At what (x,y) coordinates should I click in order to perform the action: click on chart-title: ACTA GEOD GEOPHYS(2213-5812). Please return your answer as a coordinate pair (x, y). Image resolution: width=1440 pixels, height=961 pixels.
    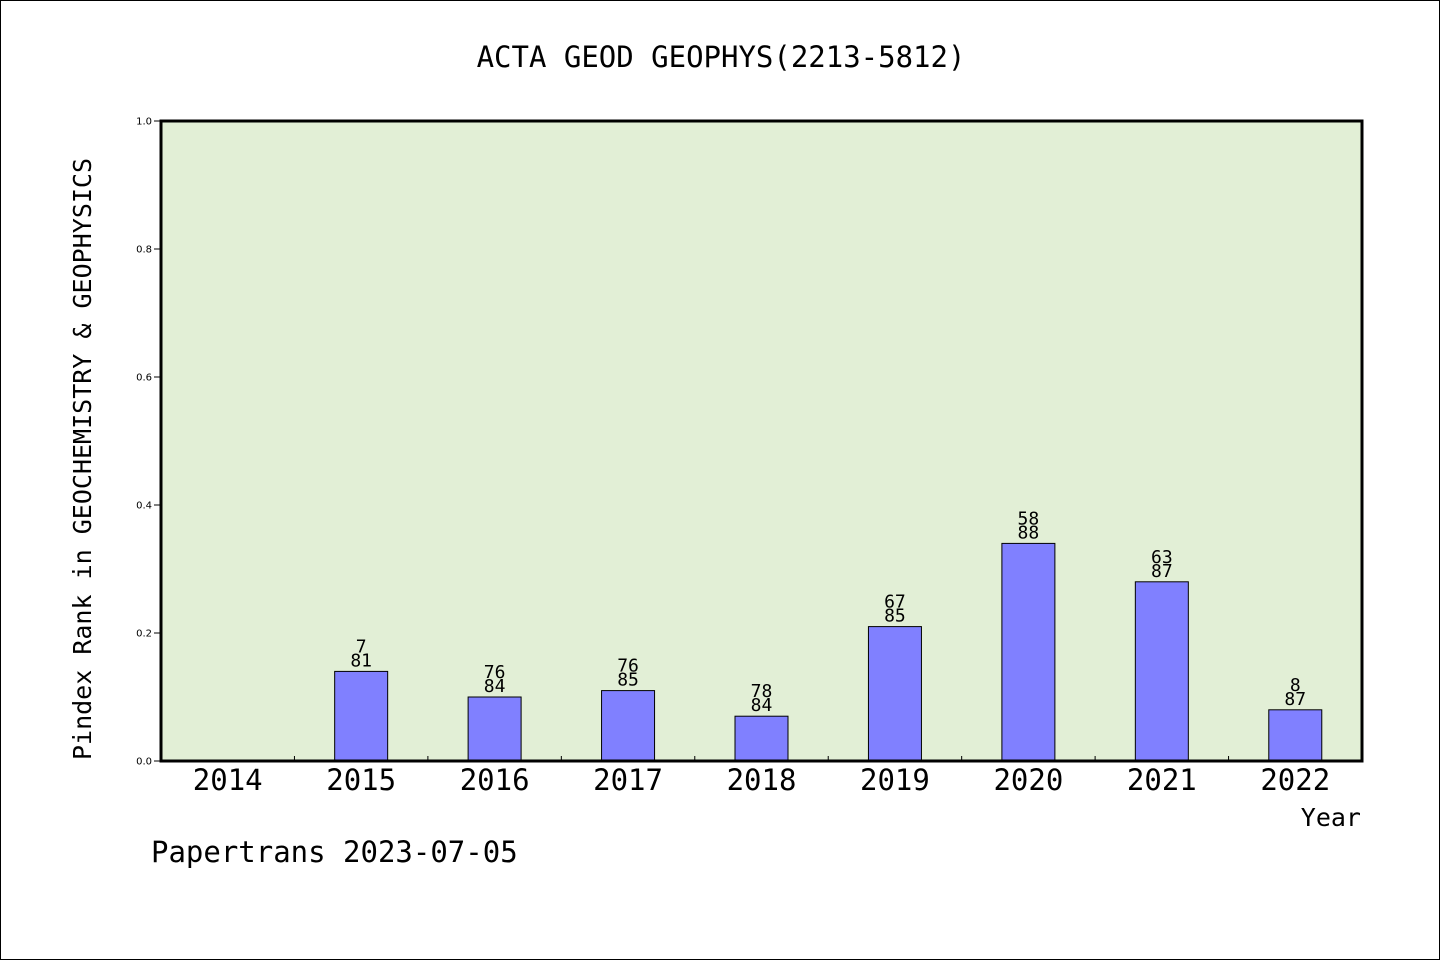
    Looking at the image, I should click on (721, 57).